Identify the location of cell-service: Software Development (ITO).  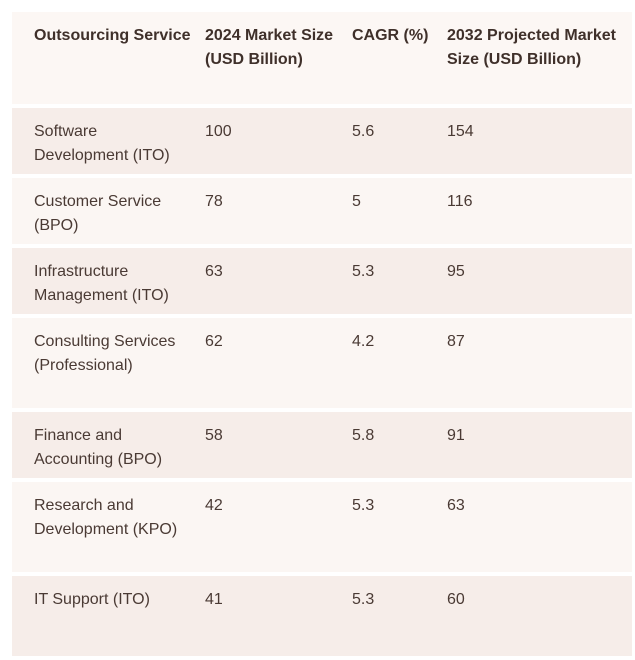
(102, 143).